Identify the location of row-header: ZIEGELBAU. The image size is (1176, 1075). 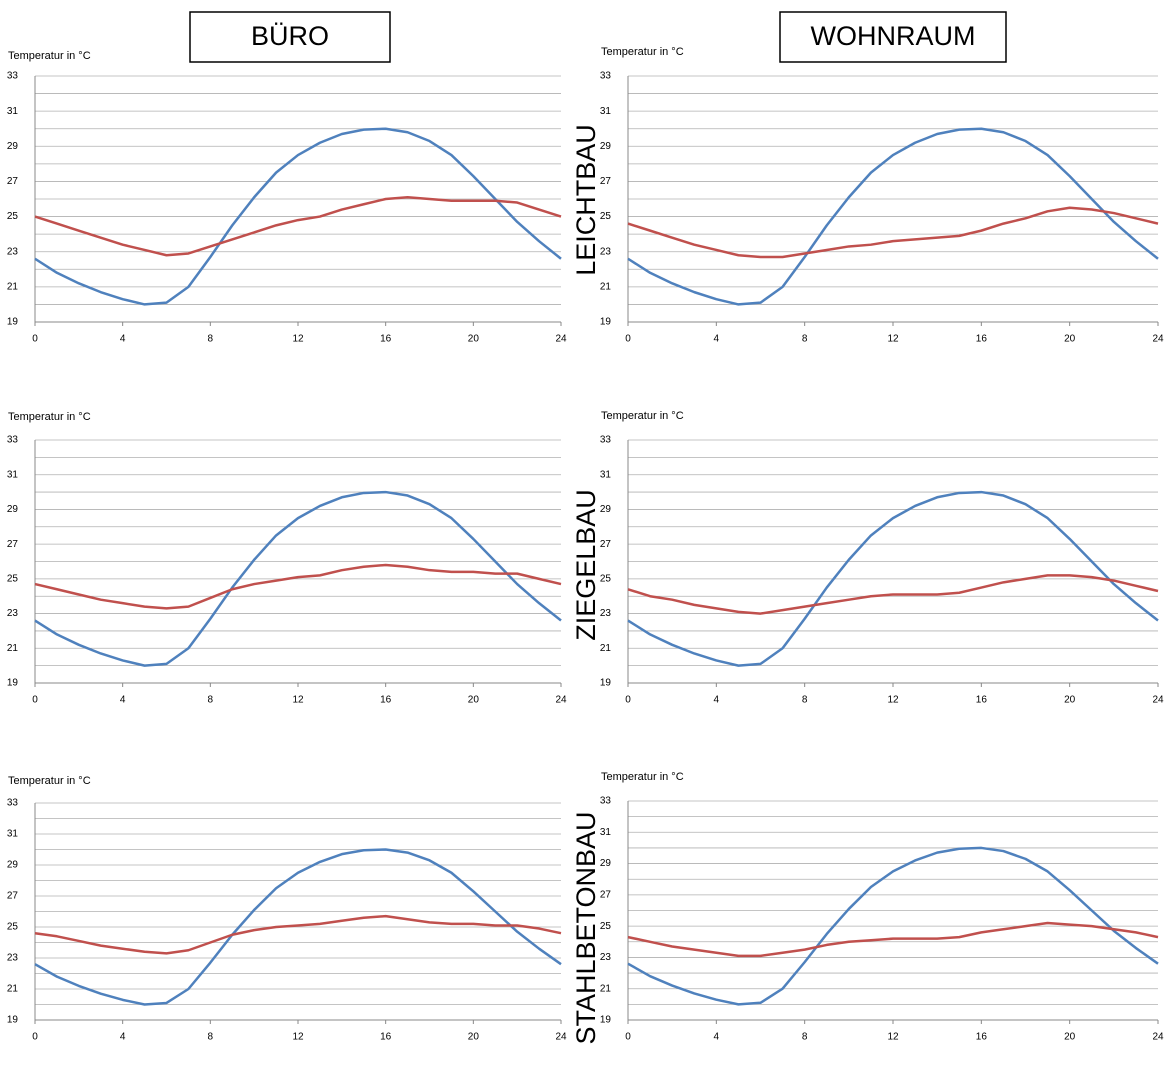
(586, 565).